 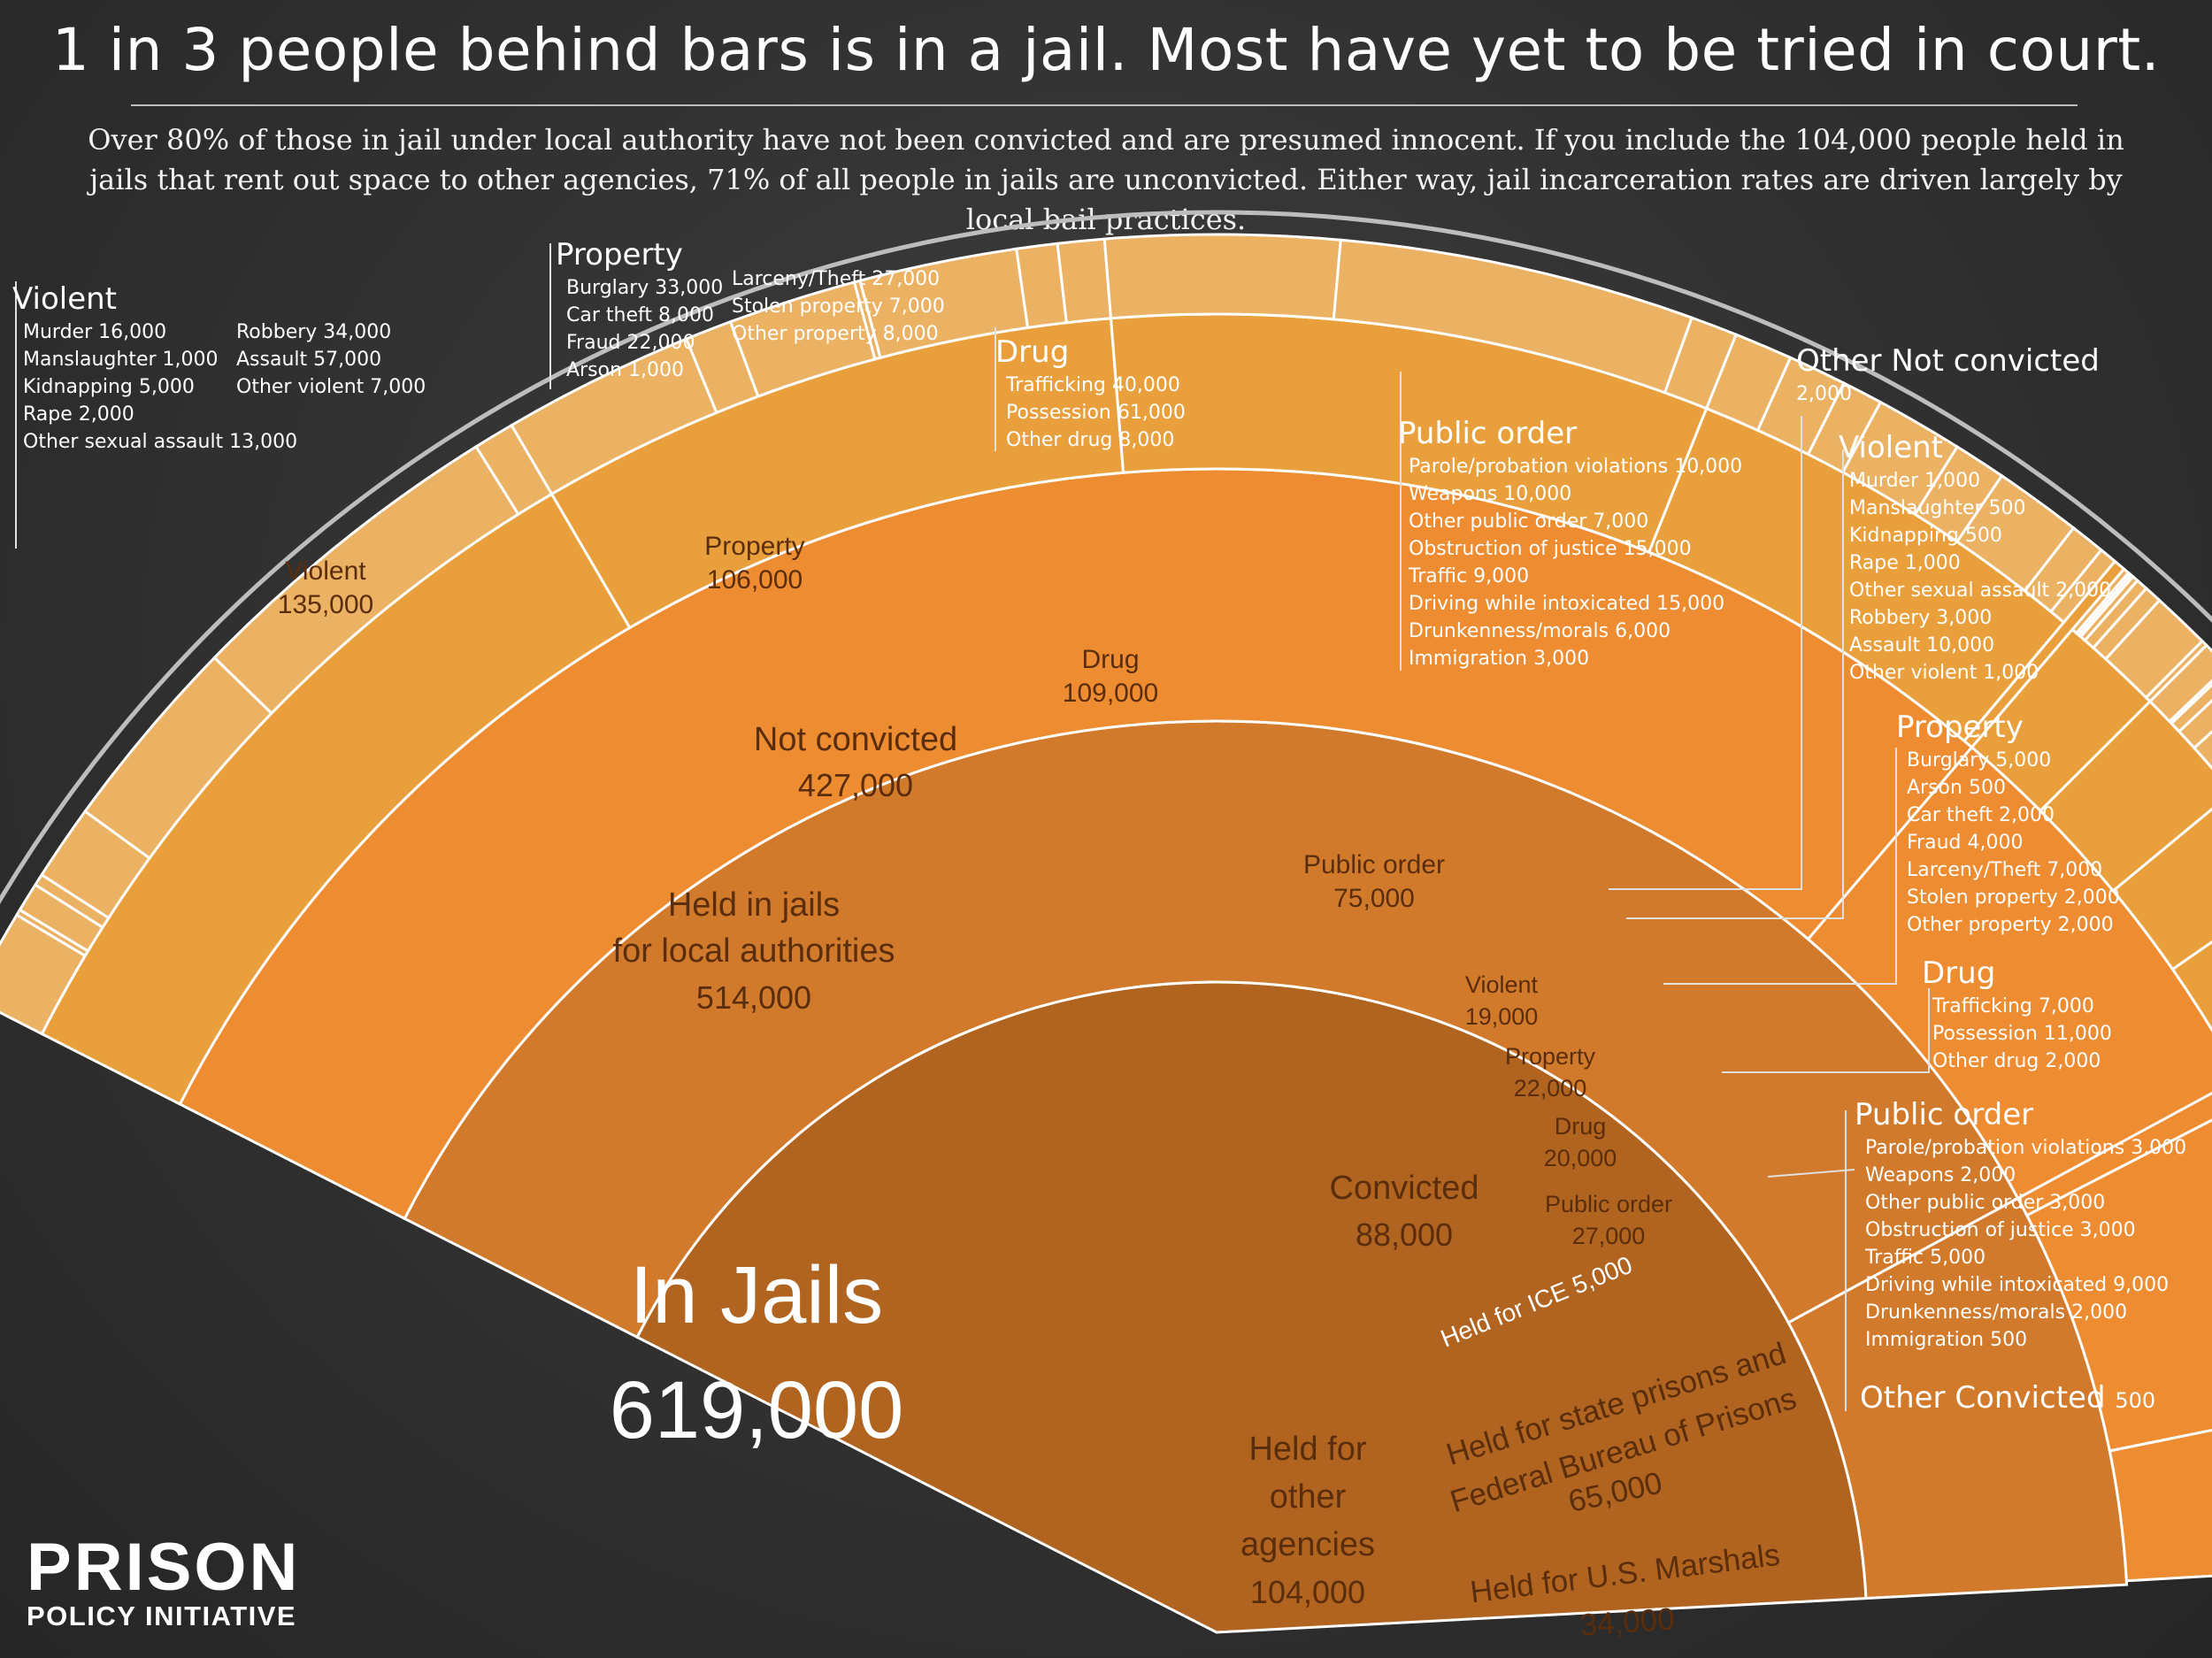 What do you see at coordinates (620, 255) in the screenshot?
I see `callout-nc-property-heading: Property` at bounding box center [620, 255].